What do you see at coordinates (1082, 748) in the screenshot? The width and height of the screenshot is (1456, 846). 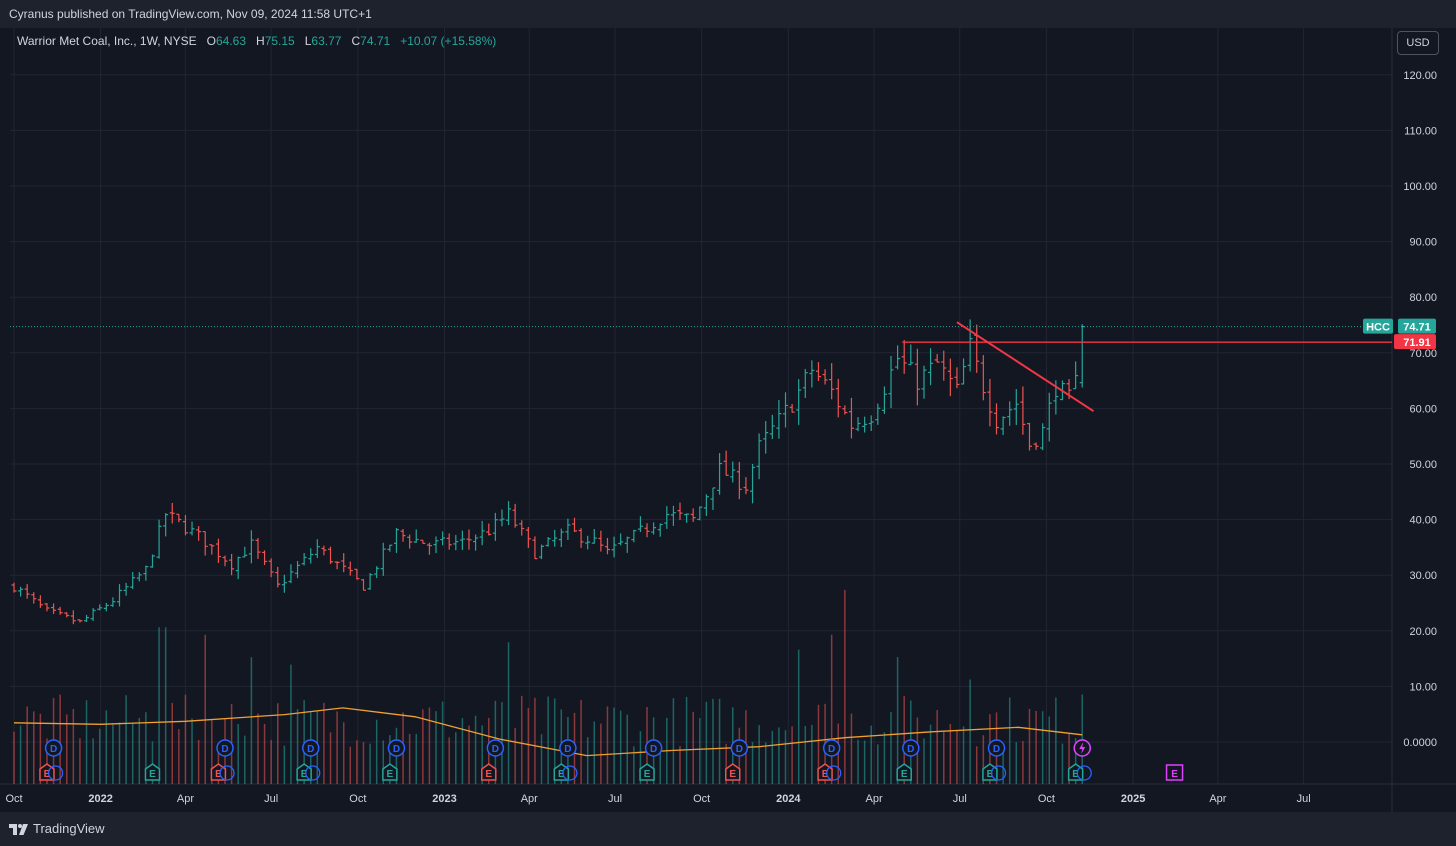 I see `lightning-icon` at bounding box center [1082, 748].